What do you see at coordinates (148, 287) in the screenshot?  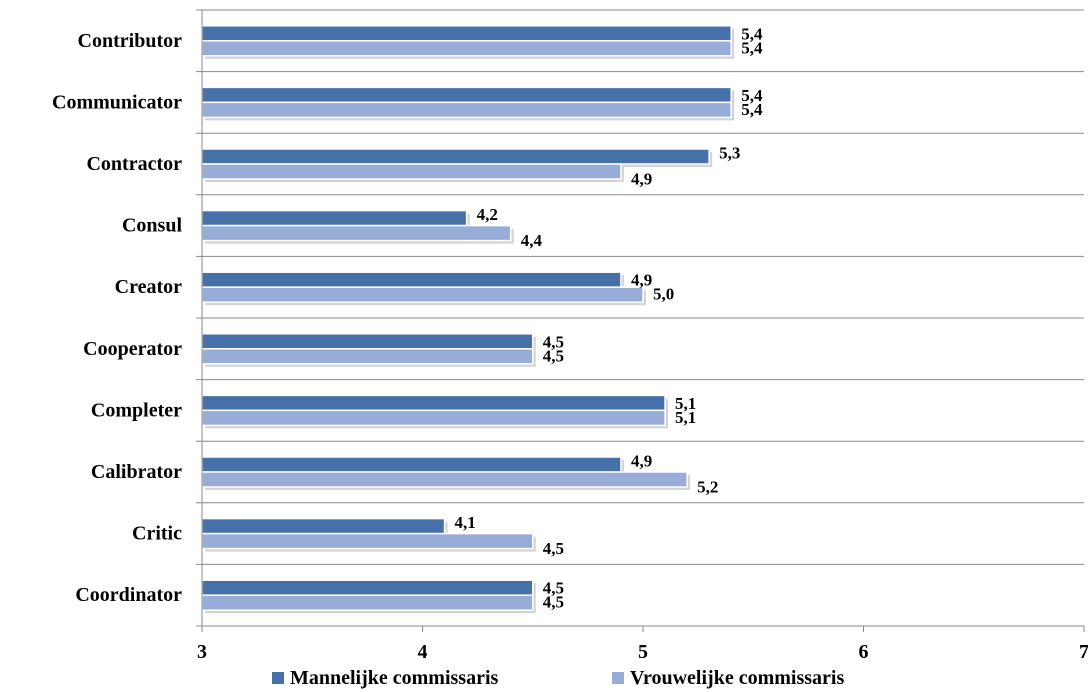 I see `category-label: Creator` at bounding box center [148, 287].